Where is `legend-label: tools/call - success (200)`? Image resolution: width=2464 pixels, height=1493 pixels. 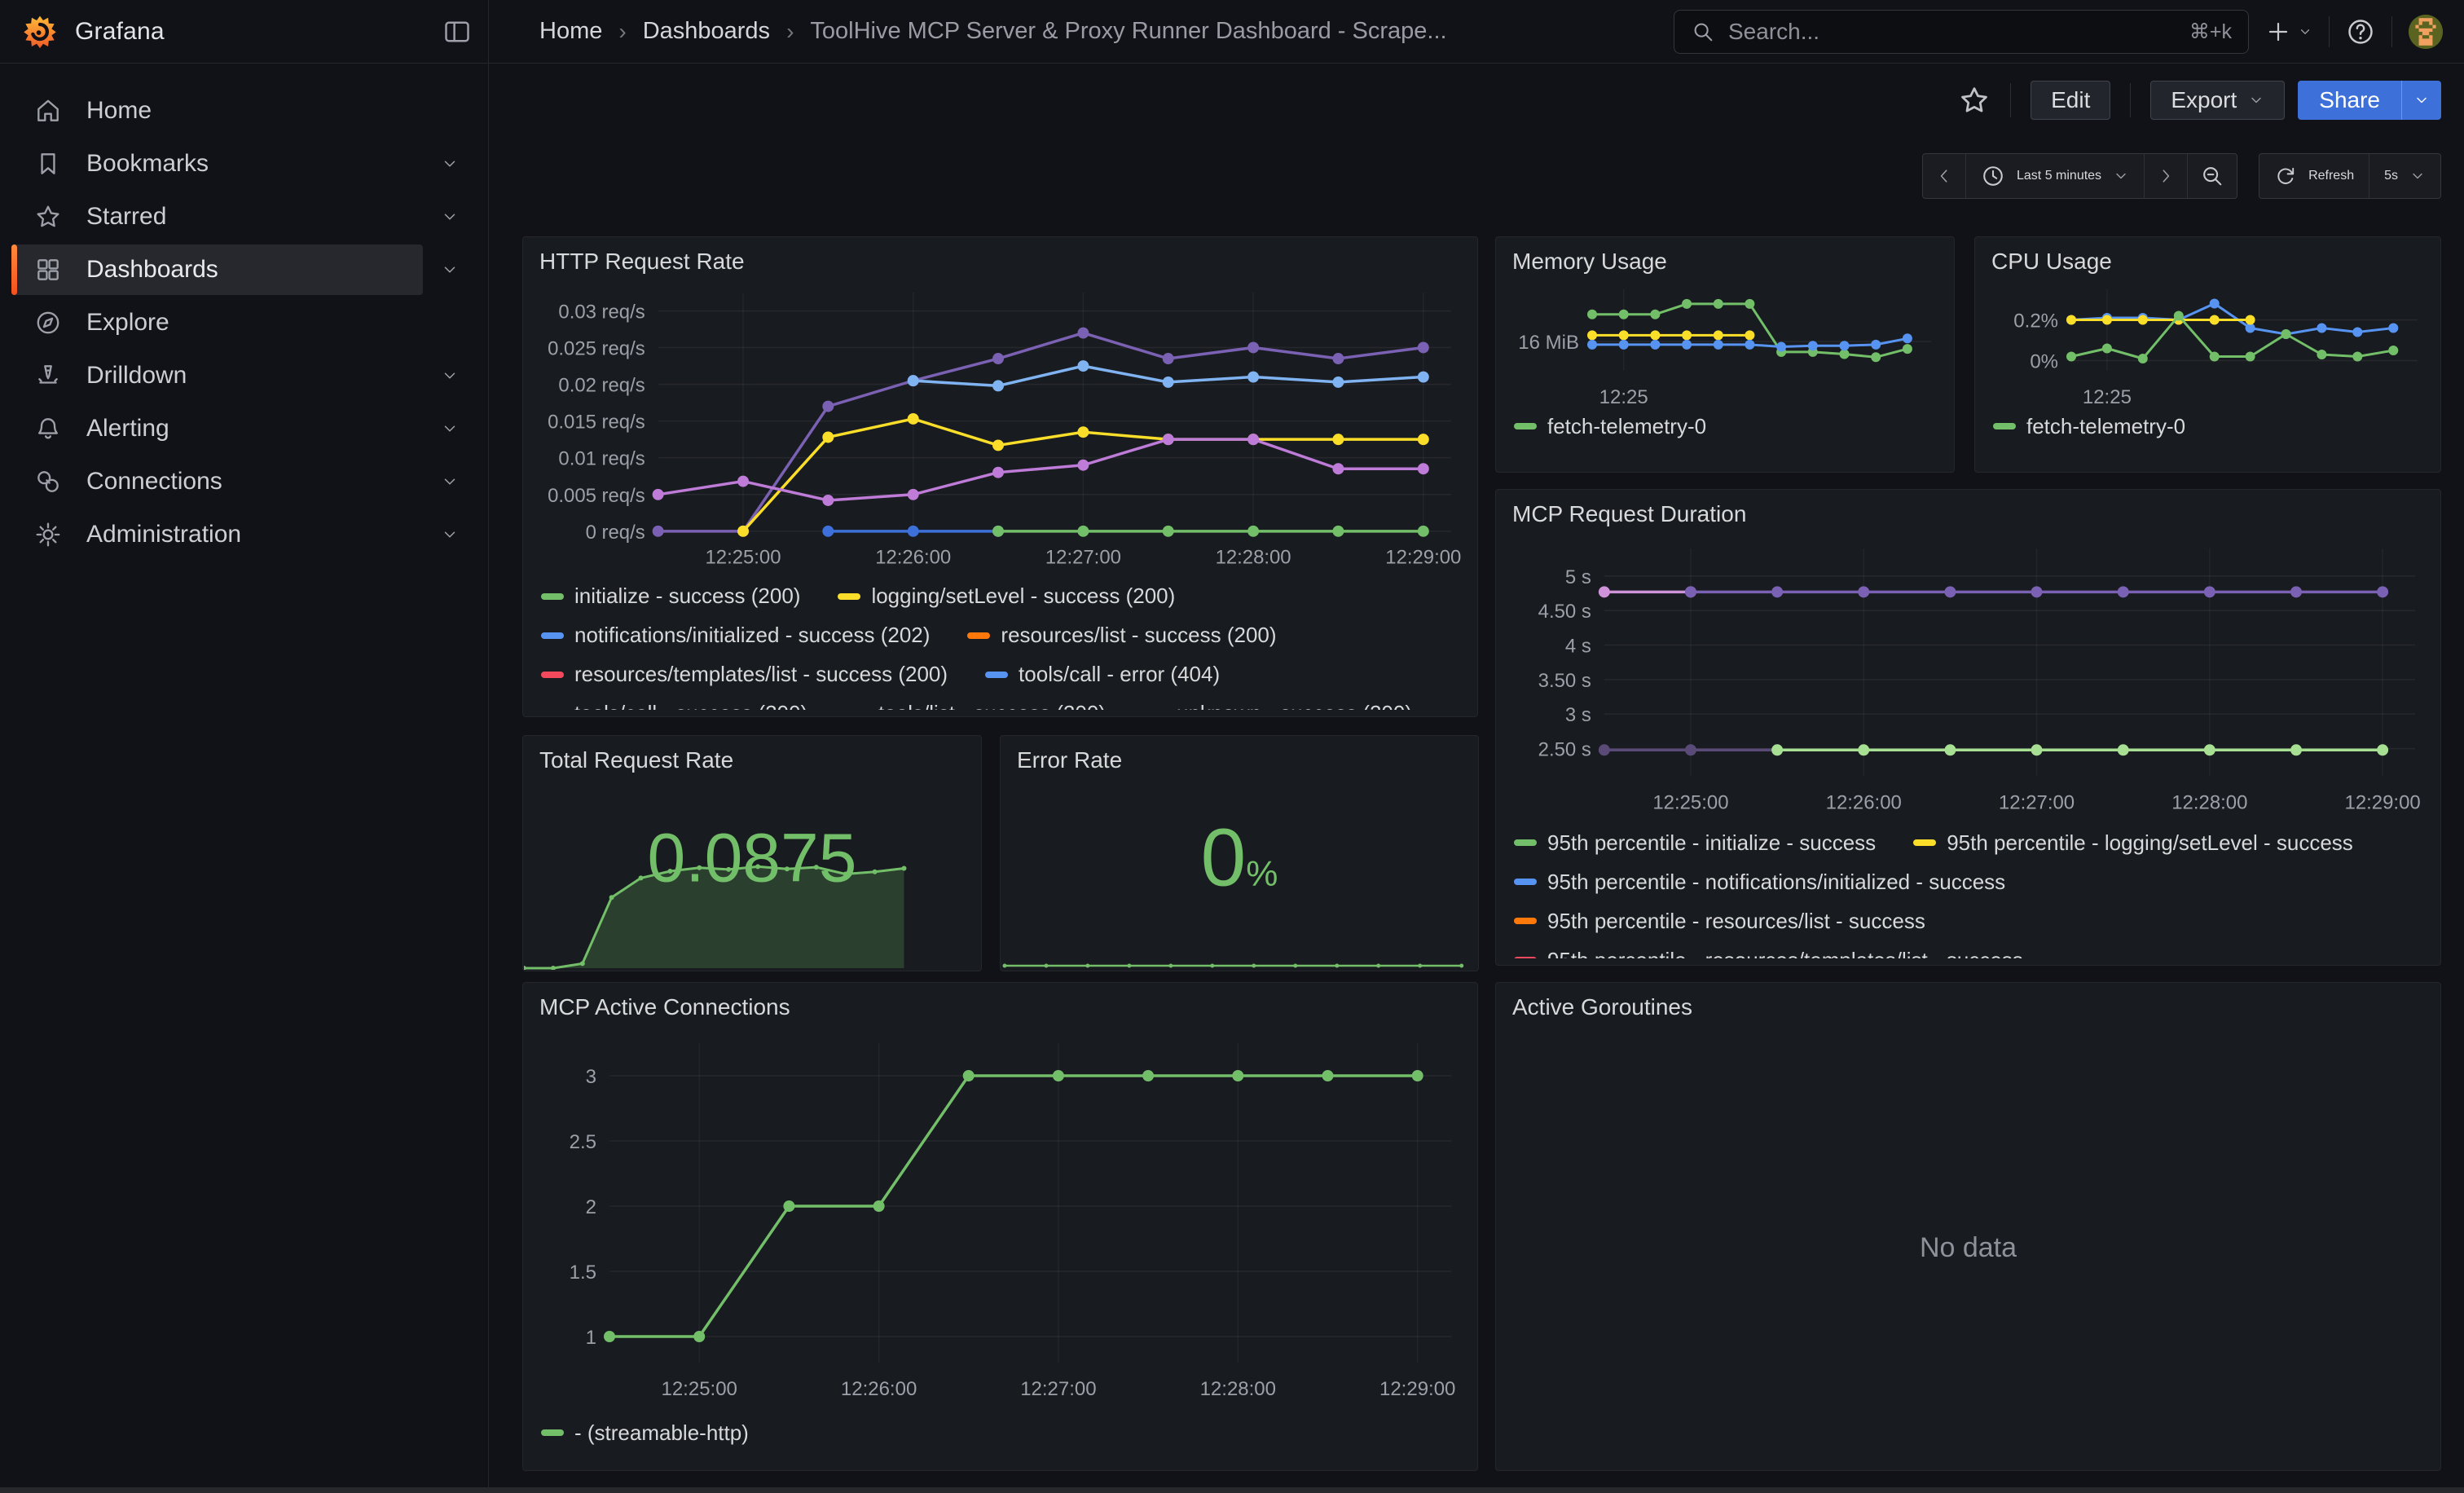
legend-label: tools/call - success (200) is located at coordinates (690, 706).